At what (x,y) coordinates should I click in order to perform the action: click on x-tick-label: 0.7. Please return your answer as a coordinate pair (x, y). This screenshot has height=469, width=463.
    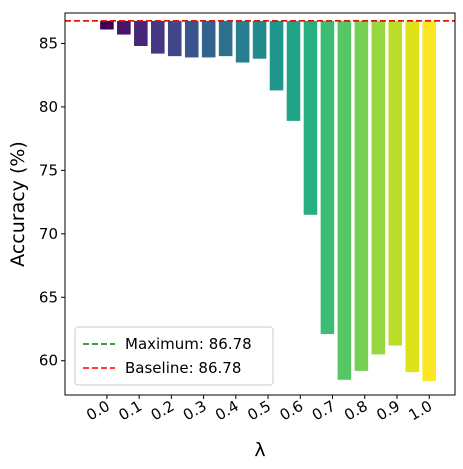
    Looking at the image, I should click on (324, 411).